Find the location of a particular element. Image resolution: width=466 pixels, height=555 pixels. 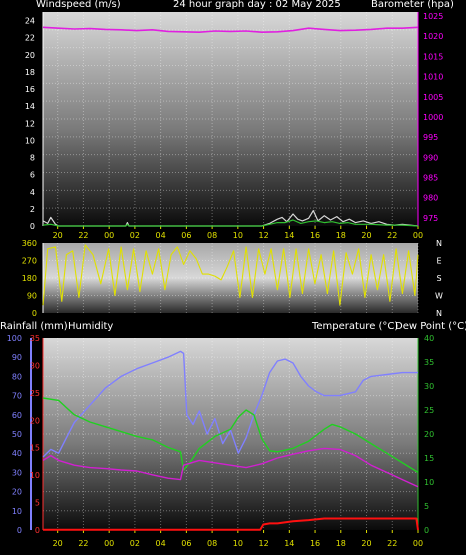

windspeed-tick-label: 0 is located at coordinates (32, 226).